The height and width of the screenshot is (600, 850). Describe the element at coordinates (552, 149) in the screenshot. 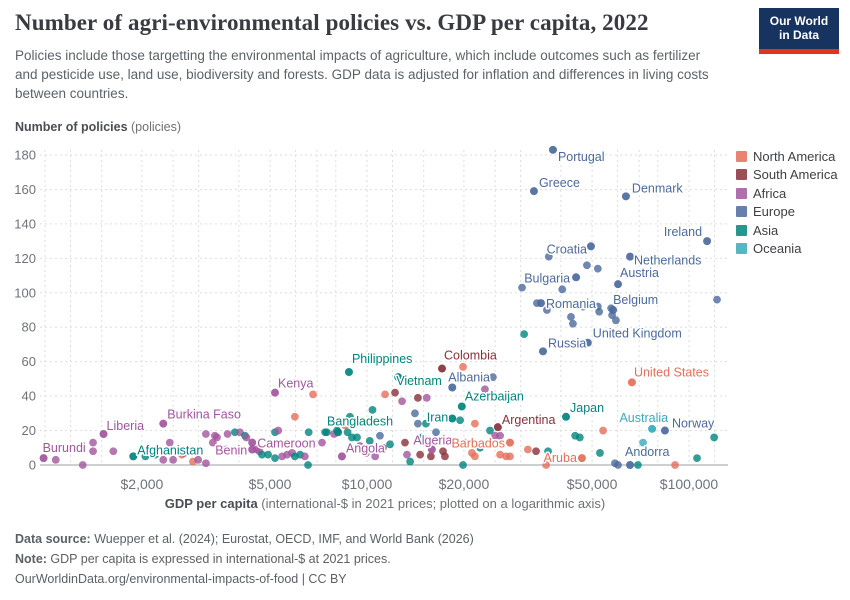

I see `data-point-portugal` at that location.